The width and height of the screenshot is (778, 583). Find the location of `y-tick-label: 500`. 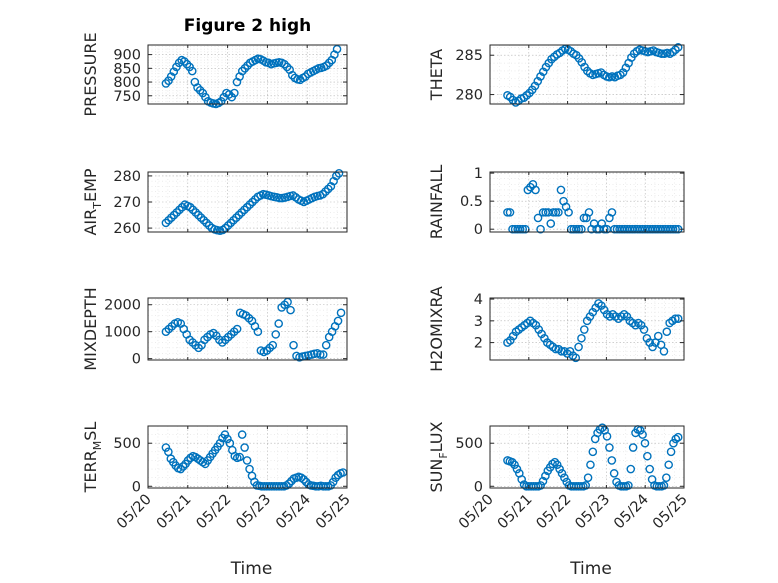

y-tick-label: 500 is located at coordinates (127, 444).